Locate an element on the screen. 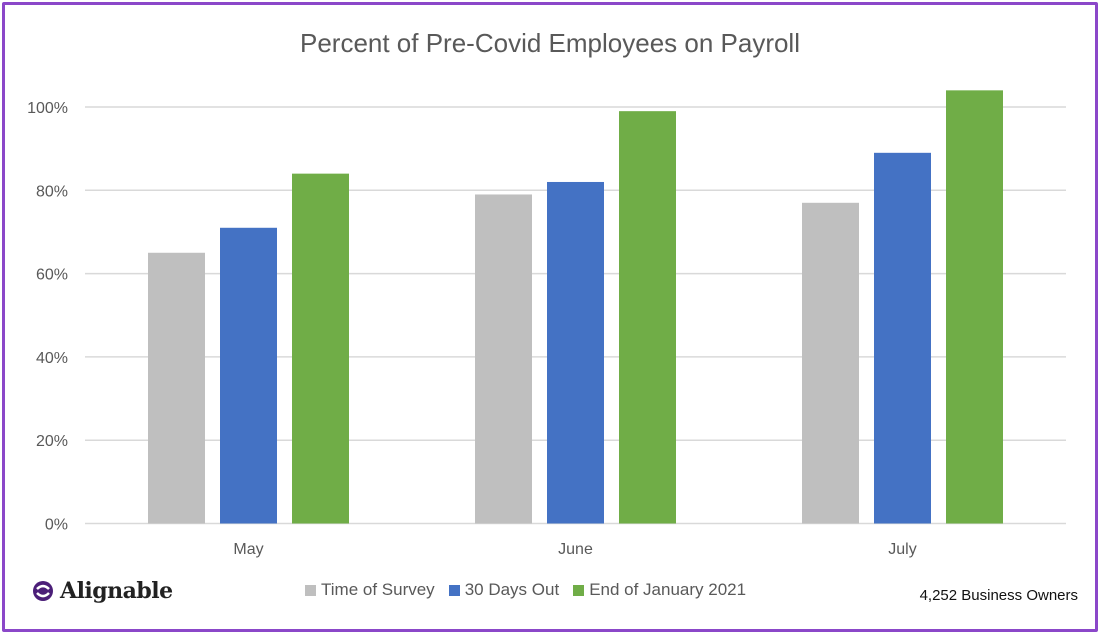  y-tick-label: 0% is located at coordinates (56, 525).